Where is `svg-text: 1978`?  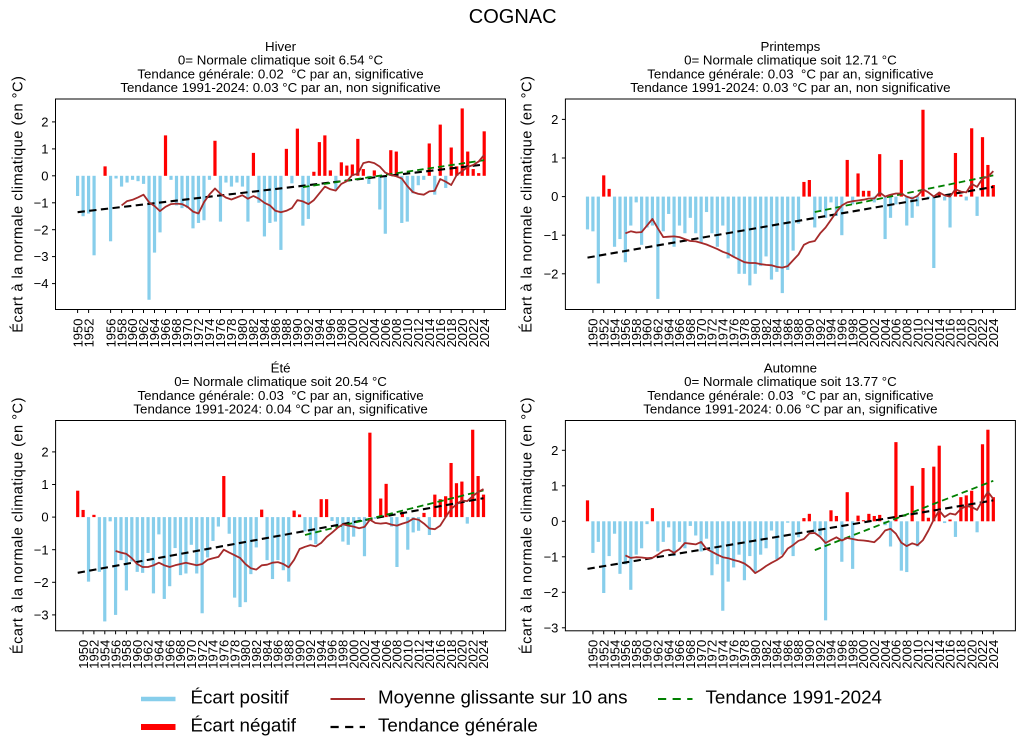 svg-text: 1978 is located at coordinates (234, 654).